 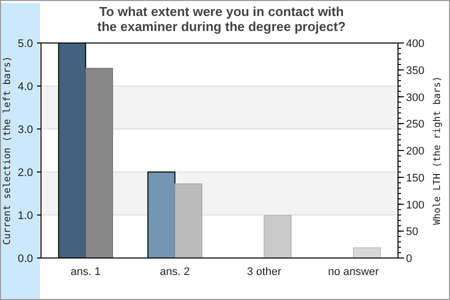 What do you see at coordinates (415, 178) in the screenshot?
I see `y2-tick-label: 150` at bounding box center [415, 178].